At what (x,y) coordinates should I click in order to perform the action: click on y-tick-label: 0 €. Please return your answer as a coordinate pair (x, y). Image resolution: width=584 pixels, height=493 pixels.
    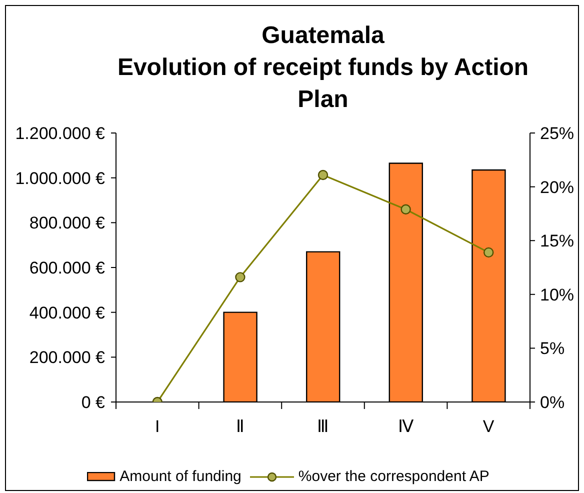
    Looking at the image, I should click on (93, 402).